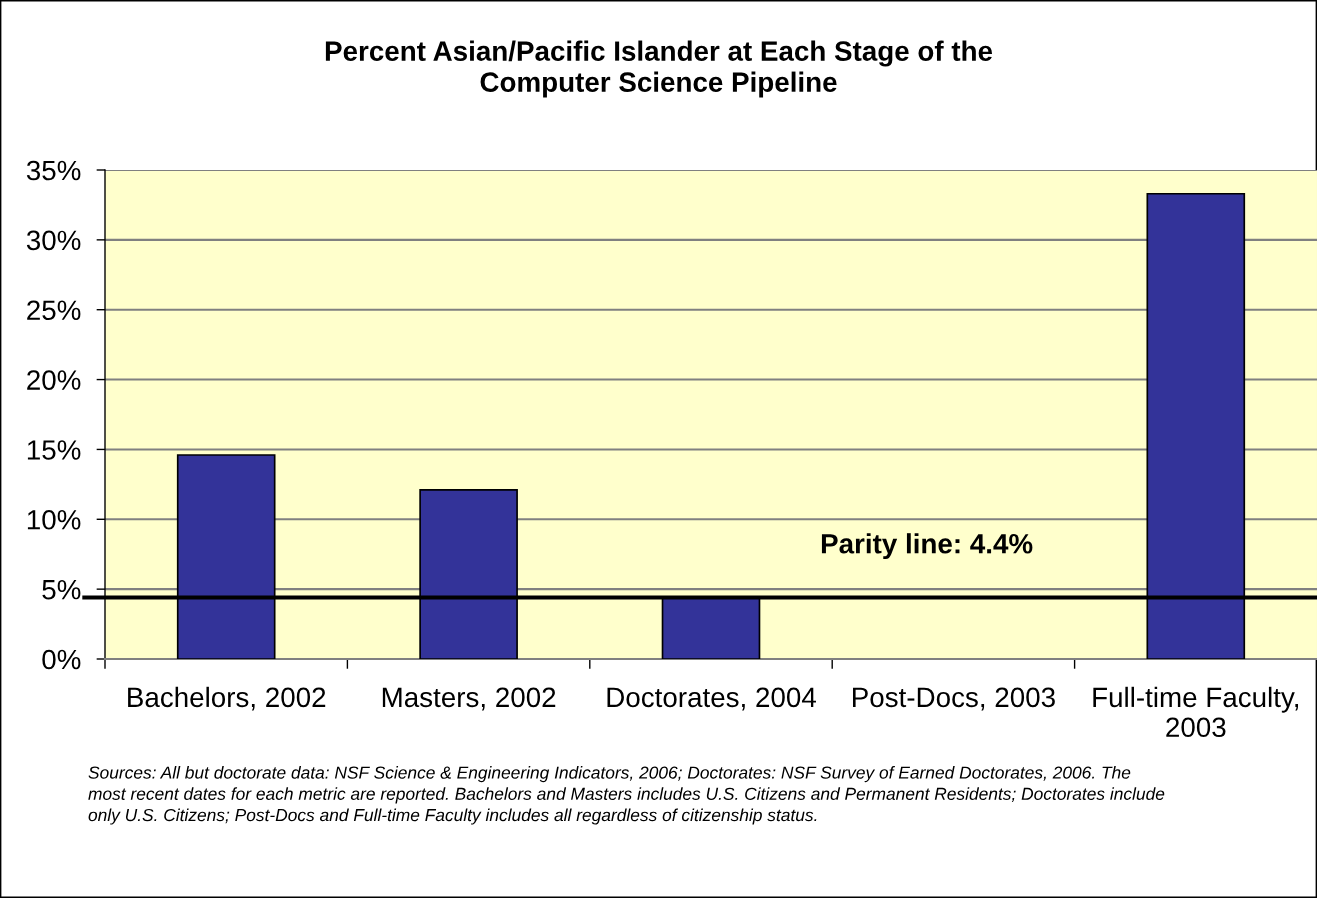  What do you see at coordinates (927, 546) in the screenshot?
I see `ref-line-label: Parity line: 4.4%` at bounding box center [927, 546].